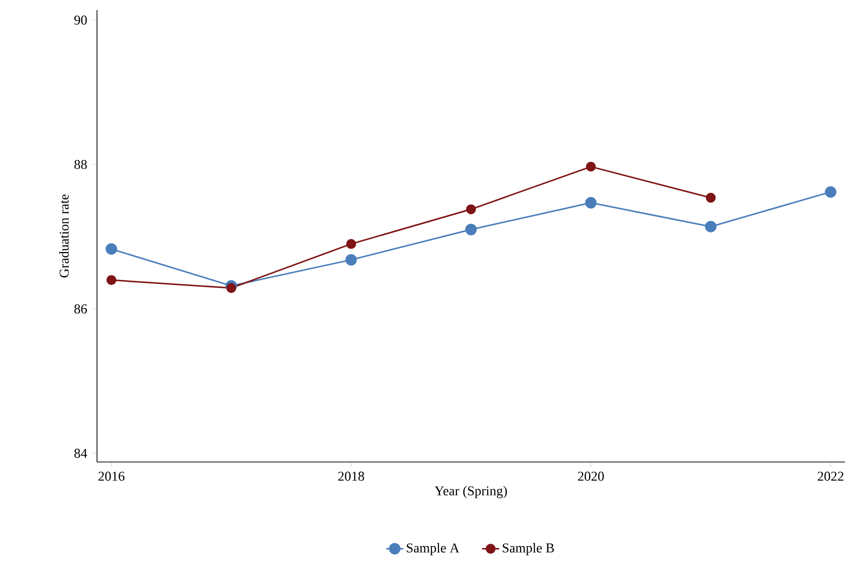 The height and width of the screenshot is (570, 849). I want to click on x-tick-label: 2022, so click(831, 476).